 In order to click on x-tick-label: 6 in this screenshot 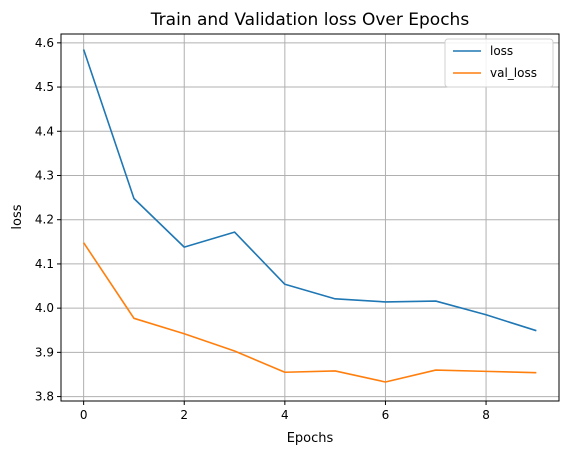, I will do `click(386, 415)`.